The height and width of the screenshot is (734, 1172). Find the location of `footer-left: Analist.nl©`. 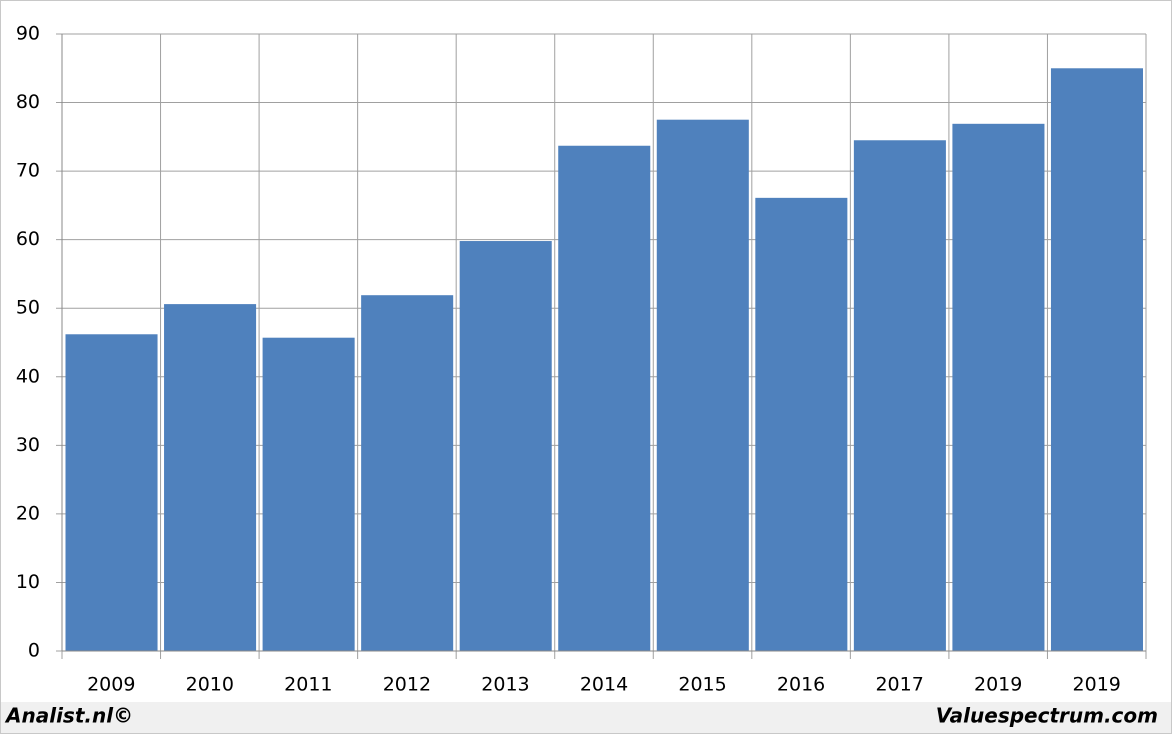

footer-left: Analist.nl© is located at coordinates (68, 716).